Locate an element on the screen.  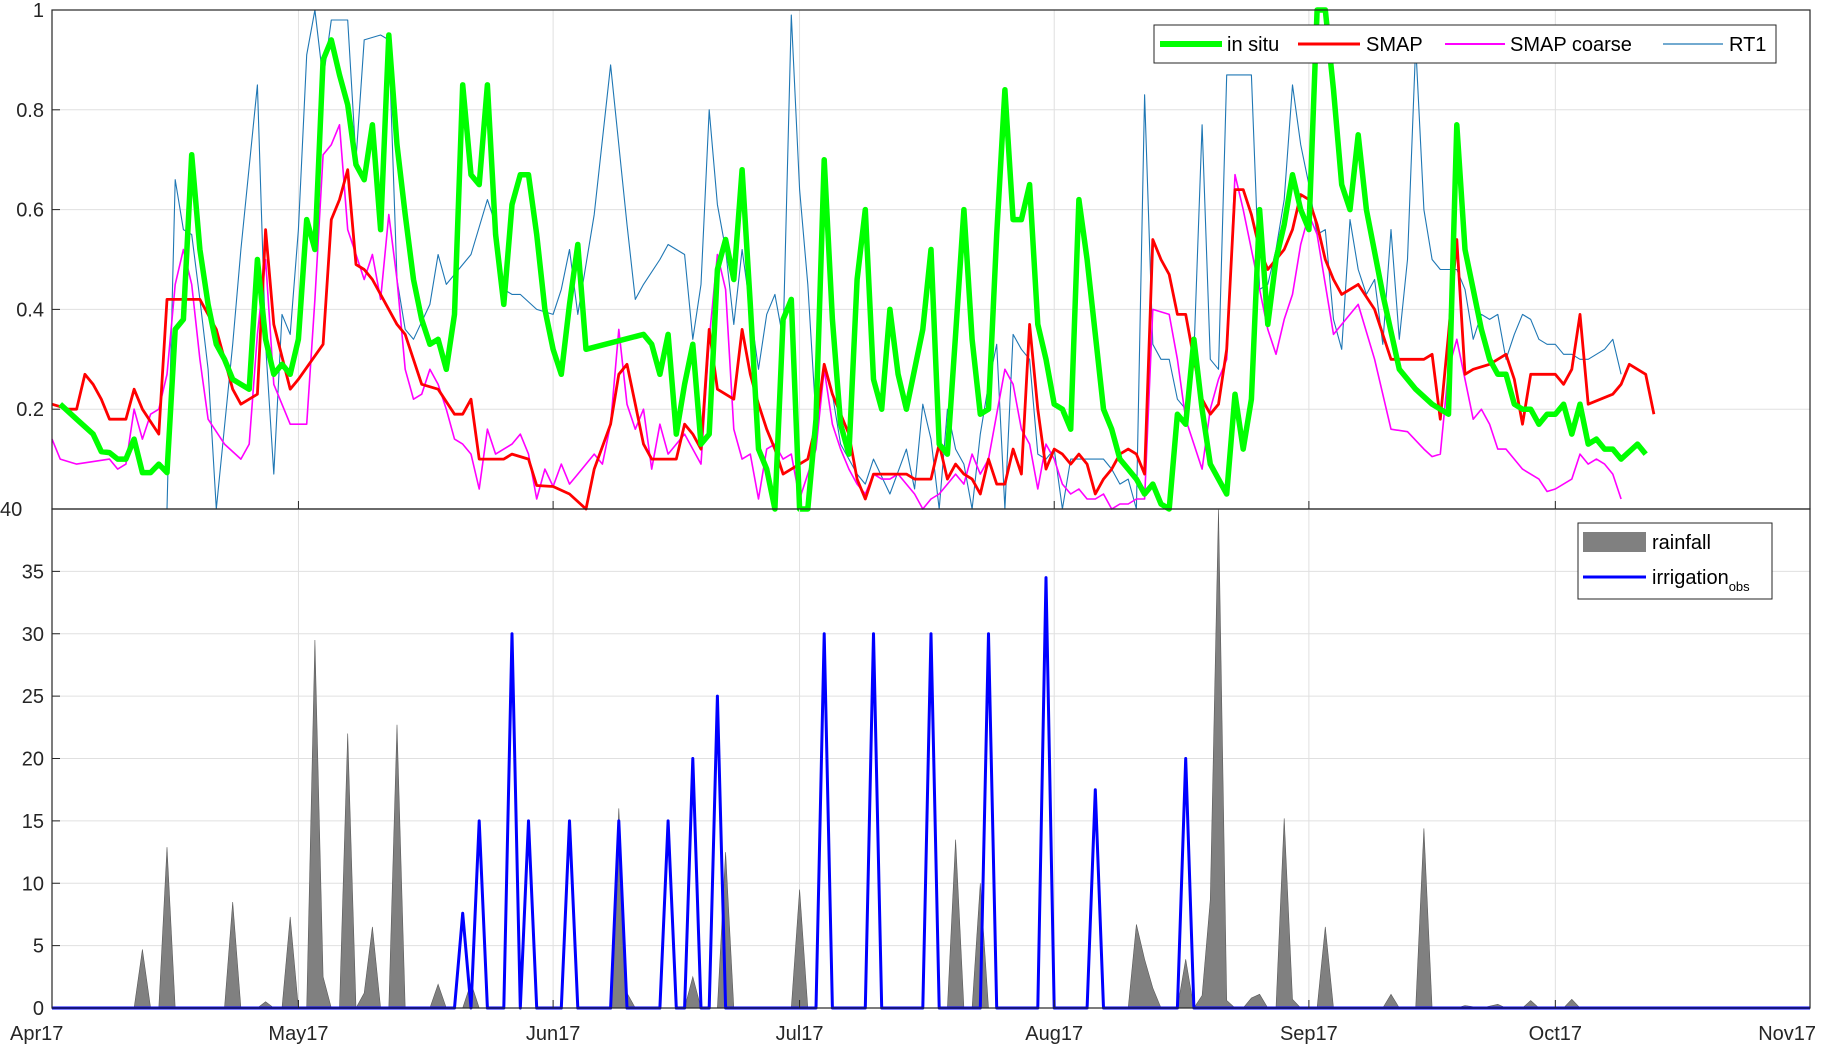
legend-swatch-rainfall is located at coordinates (1614, 542).